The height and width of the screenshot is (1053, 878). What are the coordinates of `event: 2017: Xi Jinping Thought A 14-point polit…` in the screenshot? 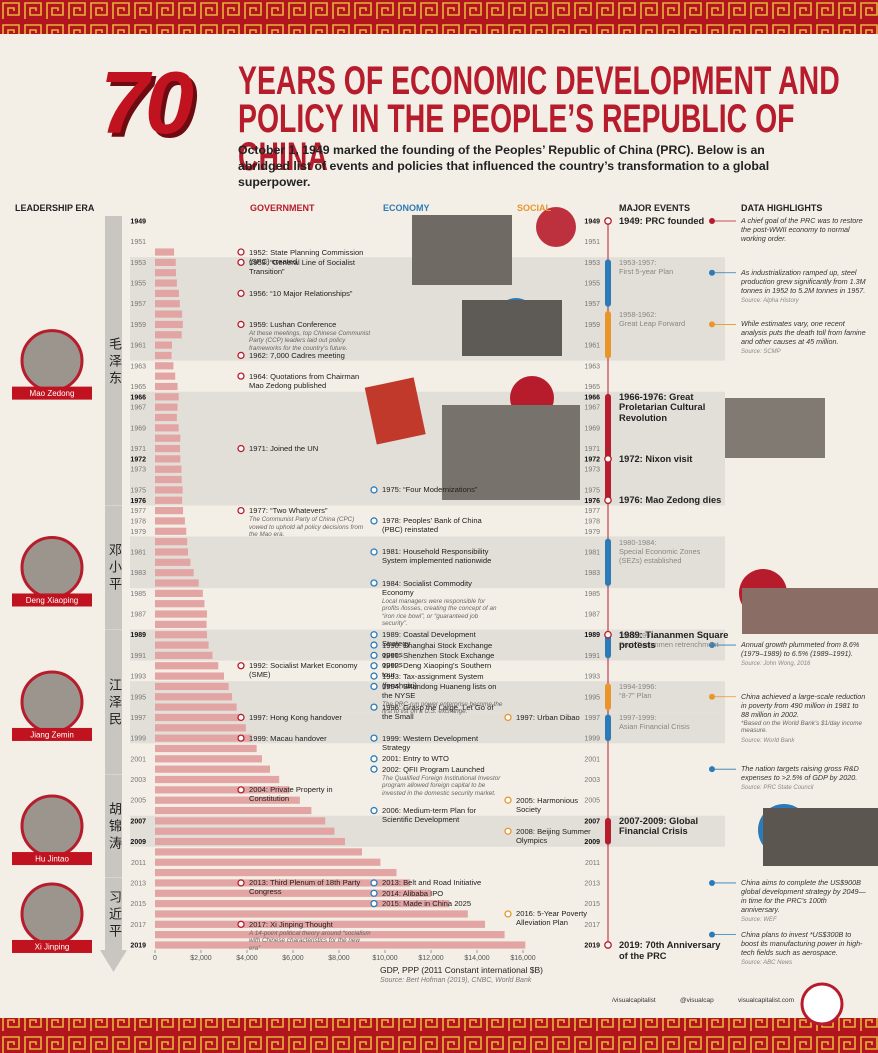 It's located at (310, 936).